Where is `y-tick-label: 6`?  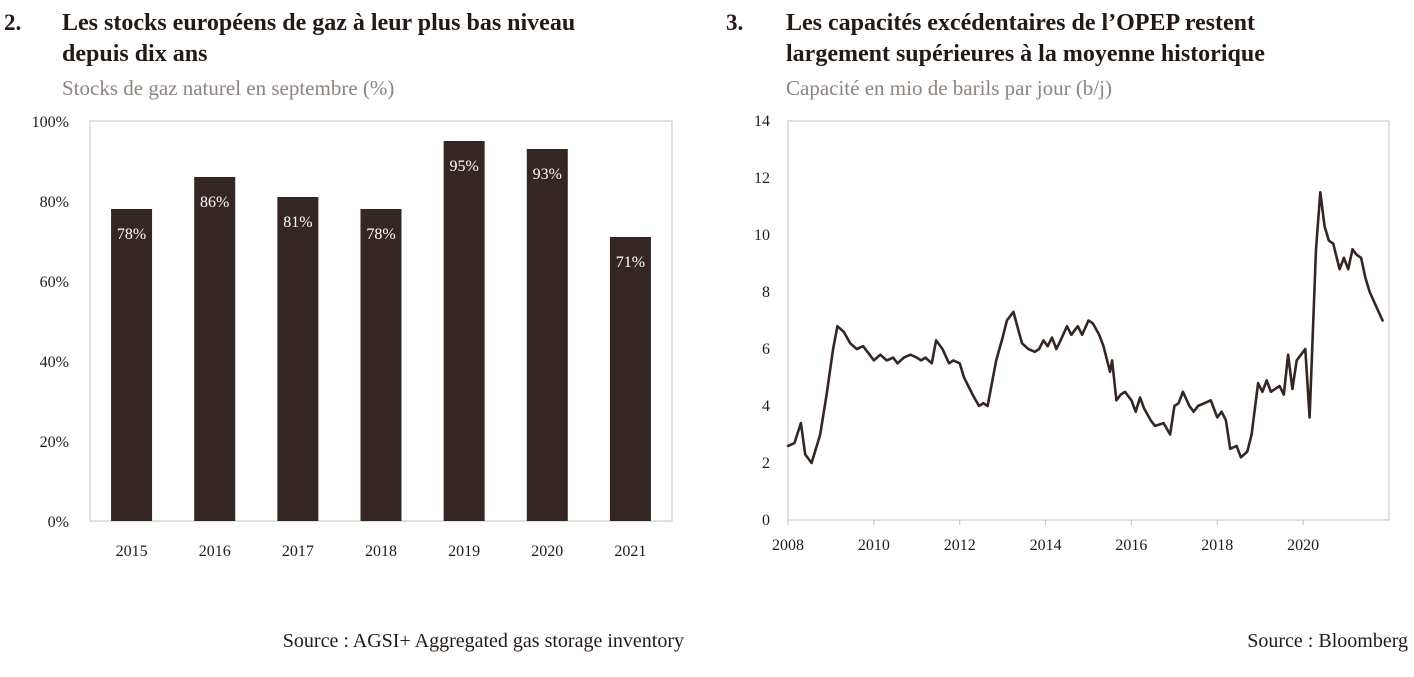 y-tick-label: 6 is located at coordinates (766, 349).